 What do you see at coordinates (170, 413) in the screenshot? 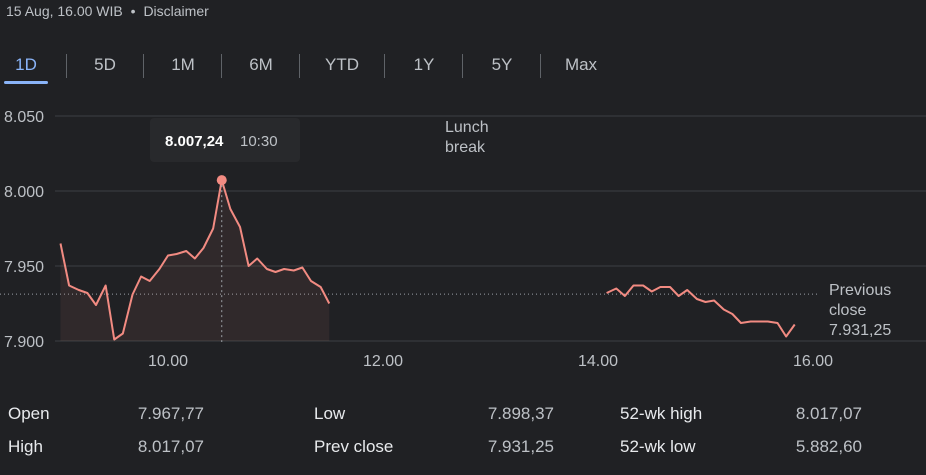
I see `open-value: 7.967,77` at bounding box center [170, 413].